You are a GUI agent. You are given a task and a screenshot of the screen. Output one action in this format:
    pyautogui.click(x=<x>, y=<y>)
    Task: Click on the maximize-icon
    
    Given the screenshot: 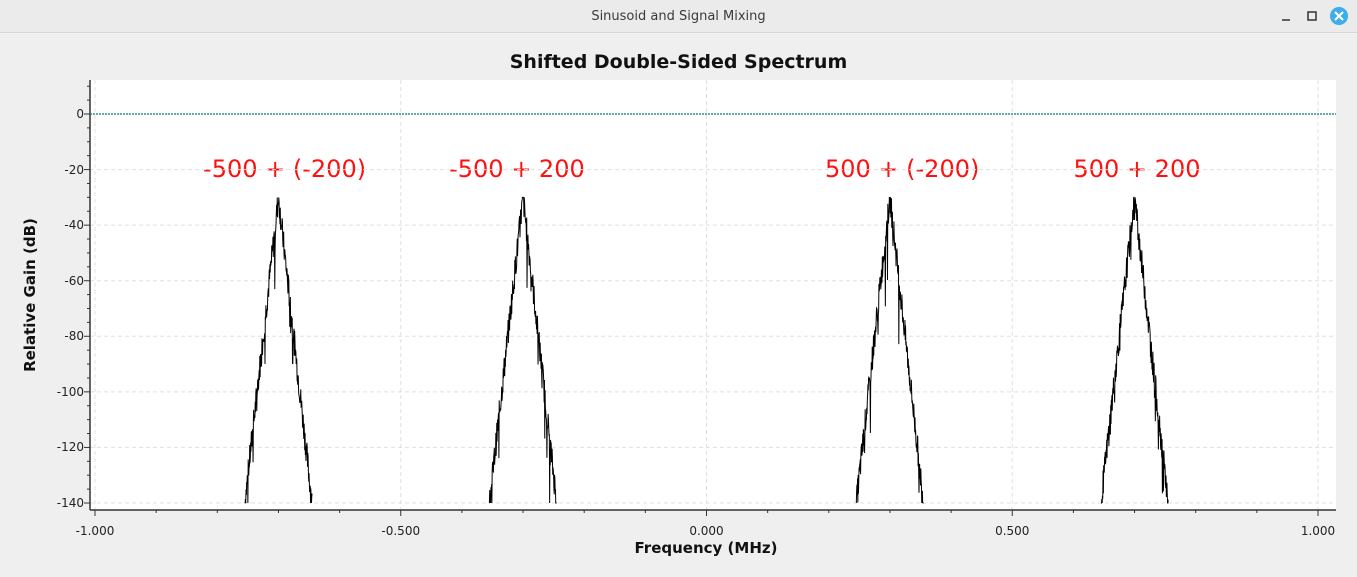 What is the action you would take?
    pyautogui.click(x=1312, y=16)
    